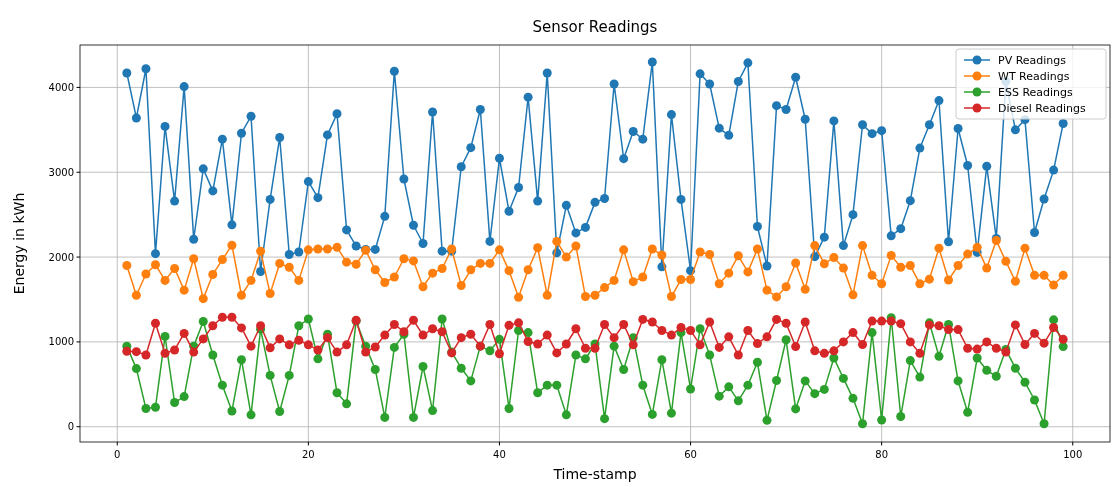 The height and width of the screenshot is (487, 1115). I want to click on x-tick-label: 80, so click(882, 454).